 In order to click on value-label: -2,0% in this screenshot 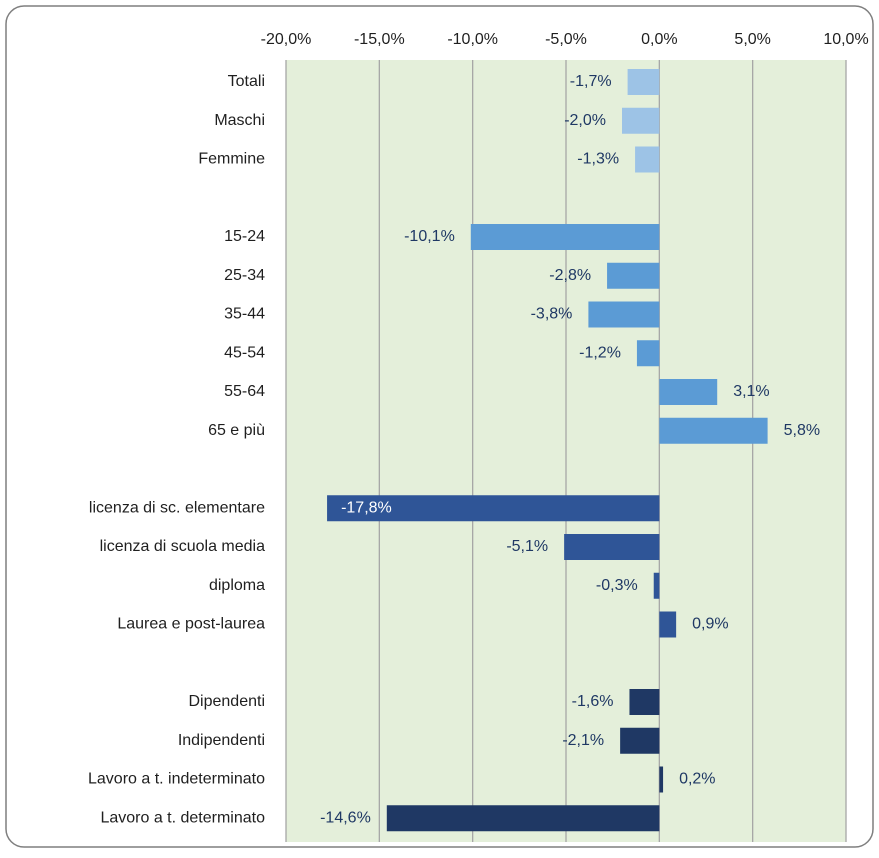, I will do `click(585, 120)`.